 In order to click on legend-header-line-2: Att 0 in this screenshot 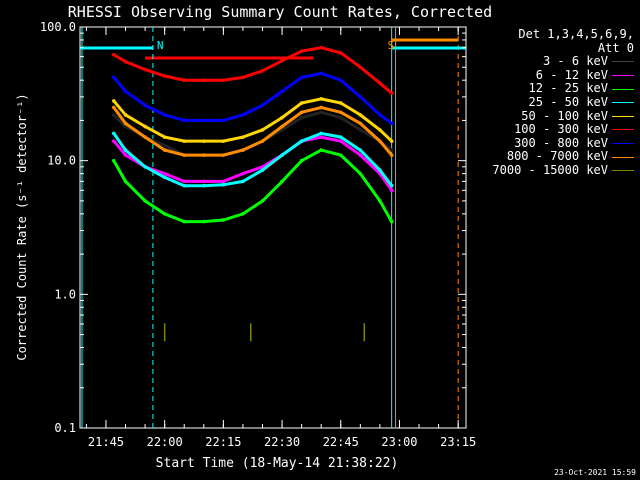, I will do `click(615, 47)`.